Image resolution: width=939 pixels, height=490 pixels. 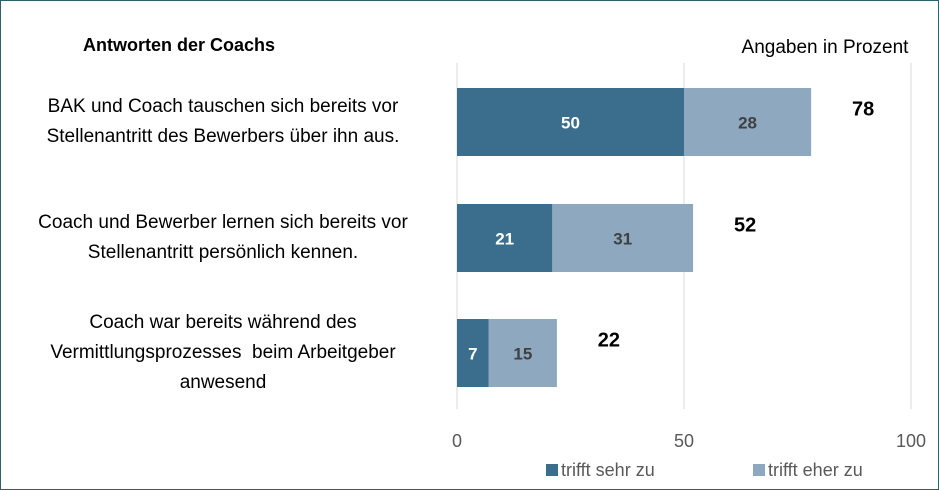 I want to click on subtitle: Angaben in Prozent, so click(x=826, y=47).